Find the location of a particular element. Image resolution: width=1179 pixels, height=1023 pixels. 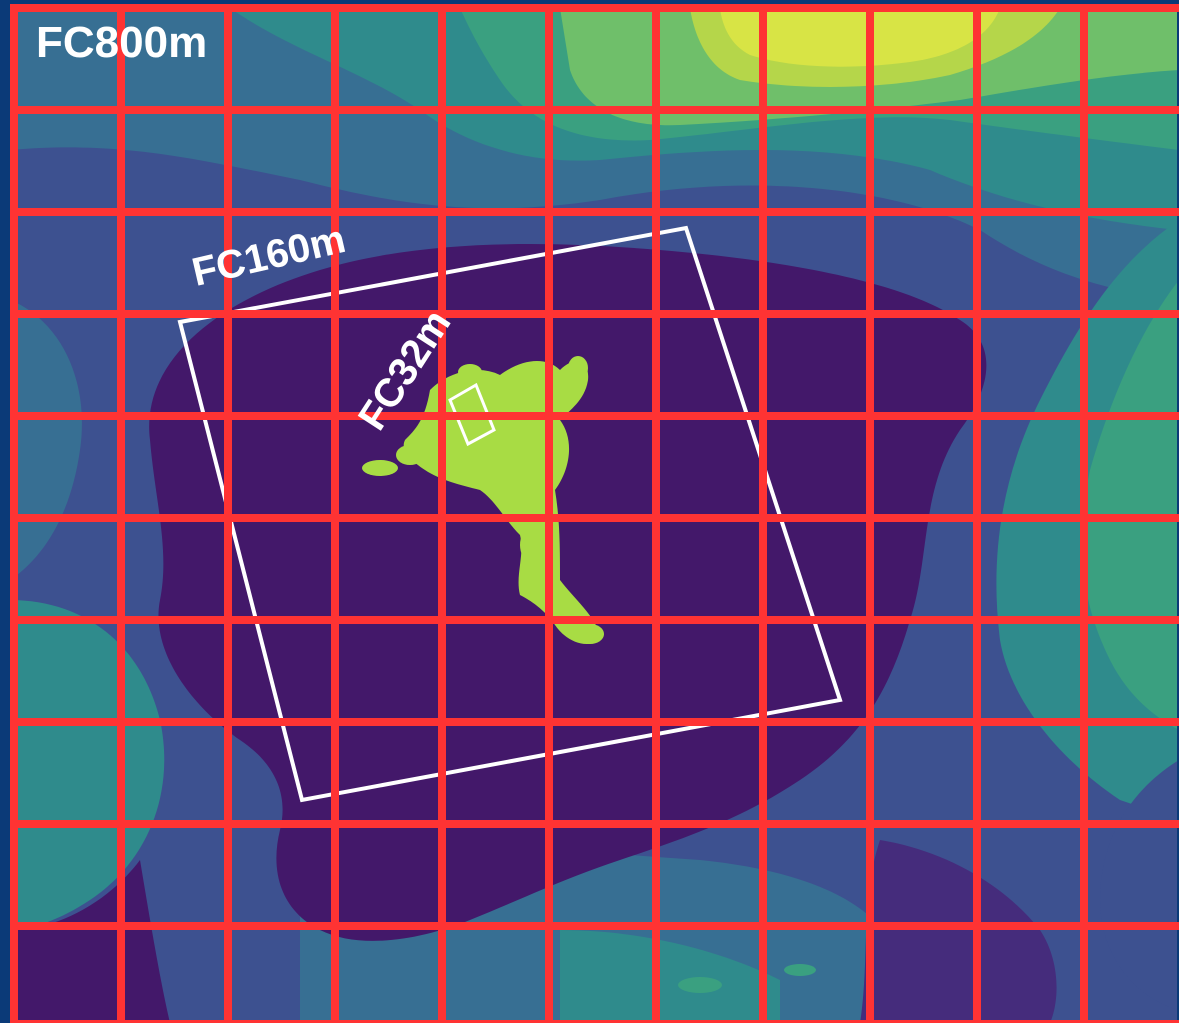

shelf-region-yellow is located at coordinates (860, 37).